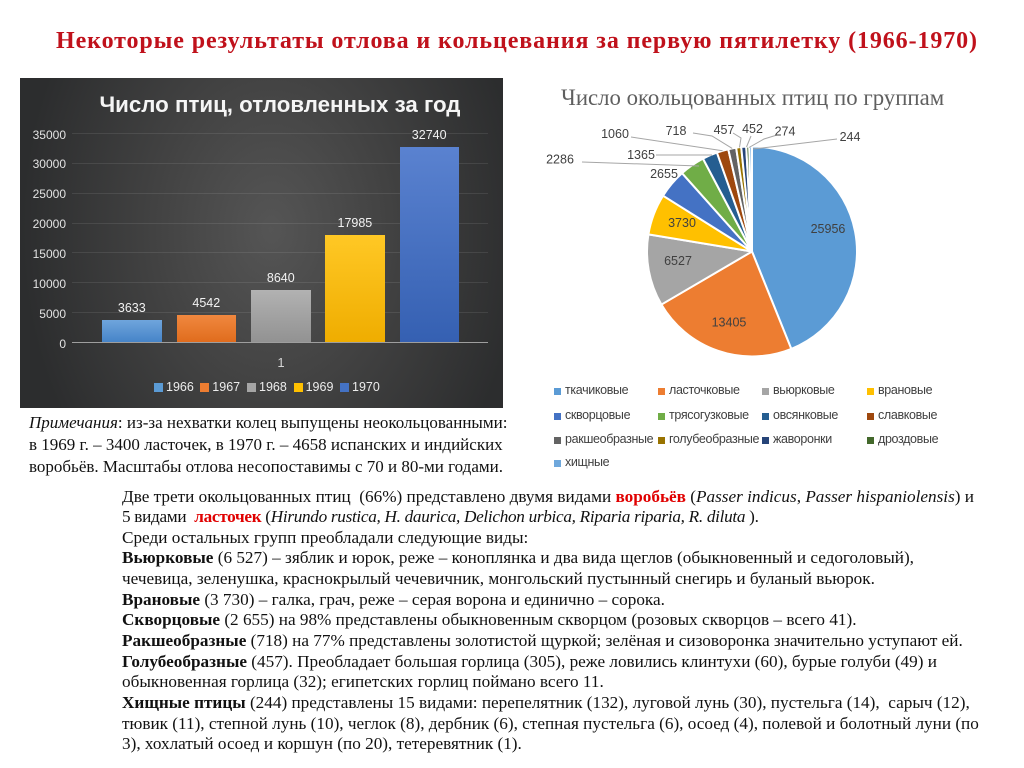 This screenshot has width=1024, height=768. I want to click on svg-text: 244, so click(850, 137).